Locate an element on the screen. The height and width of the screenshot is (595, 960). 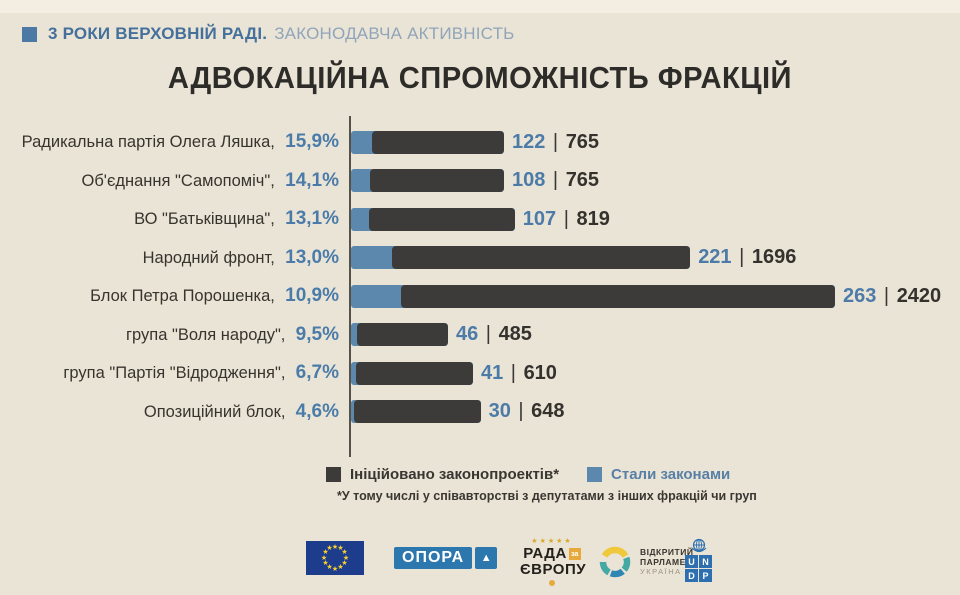
rada-word2: ЄВРОПУ is located at coordinates (553, 569).